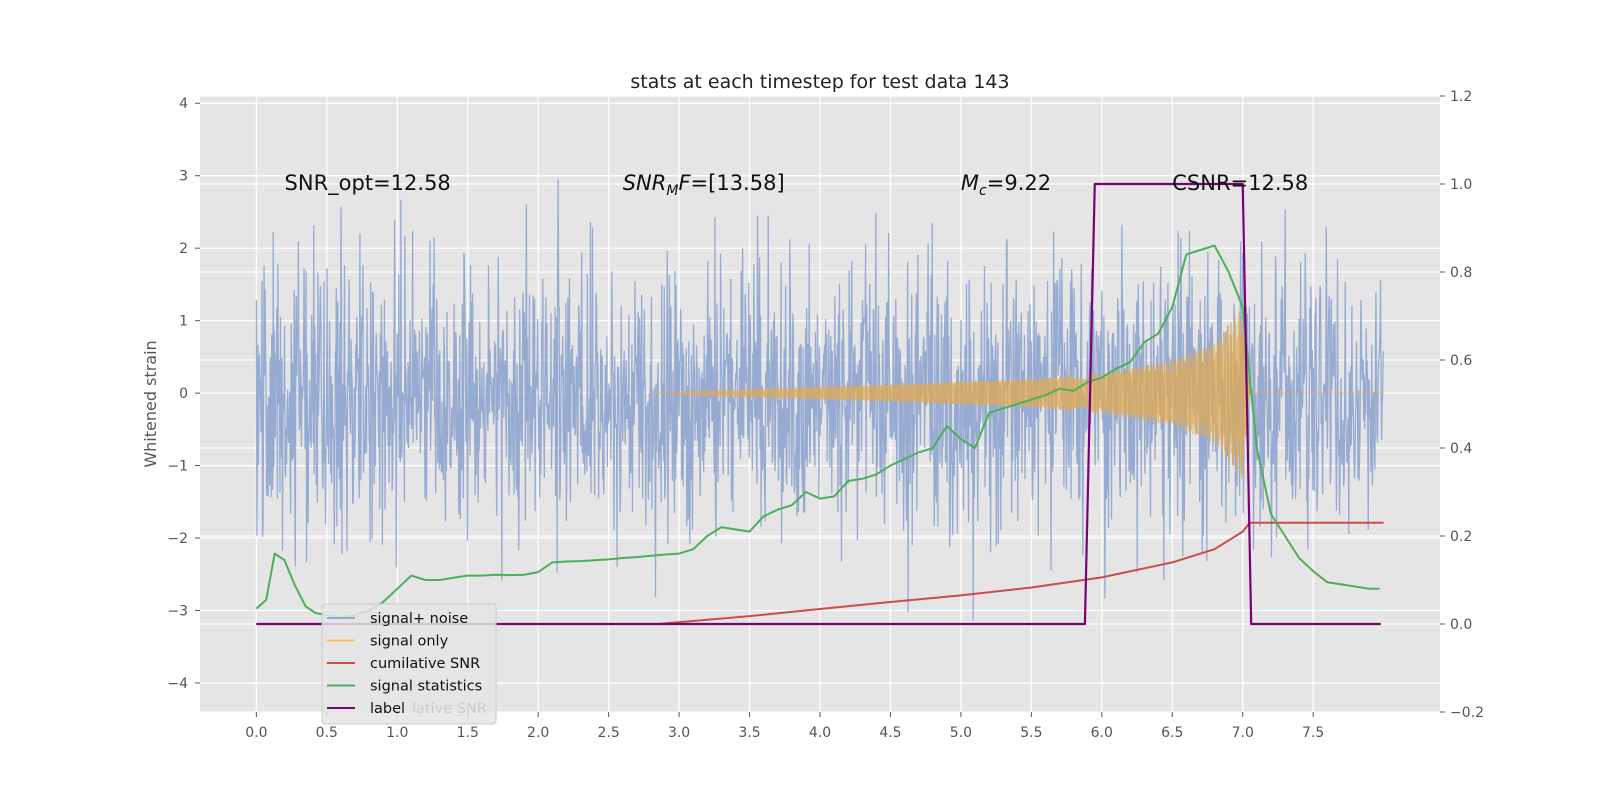  What do you see at coordinates (426, 687) in the screenshot?
I see `legend-label-3: signal statistics` at bounding box center [426, 687].